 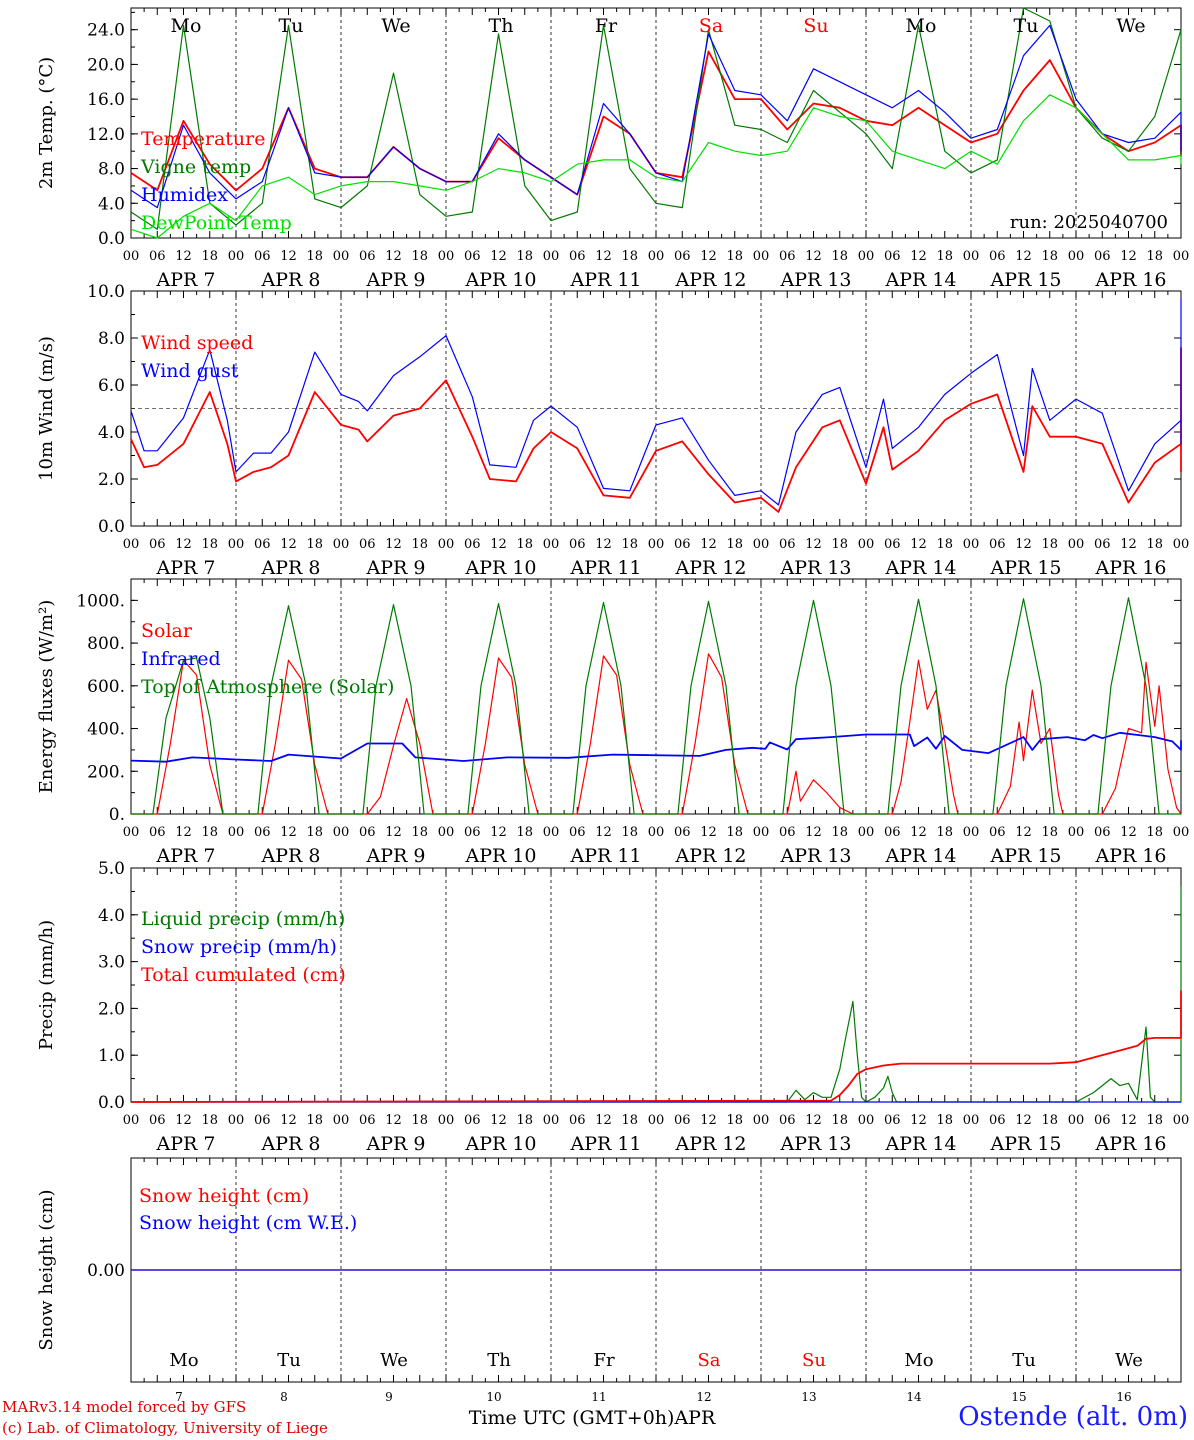 What do you see at coordinates (606, 26) in the screenshot?
I see `weekday-label: Fr` at bounding box center [606, 26].